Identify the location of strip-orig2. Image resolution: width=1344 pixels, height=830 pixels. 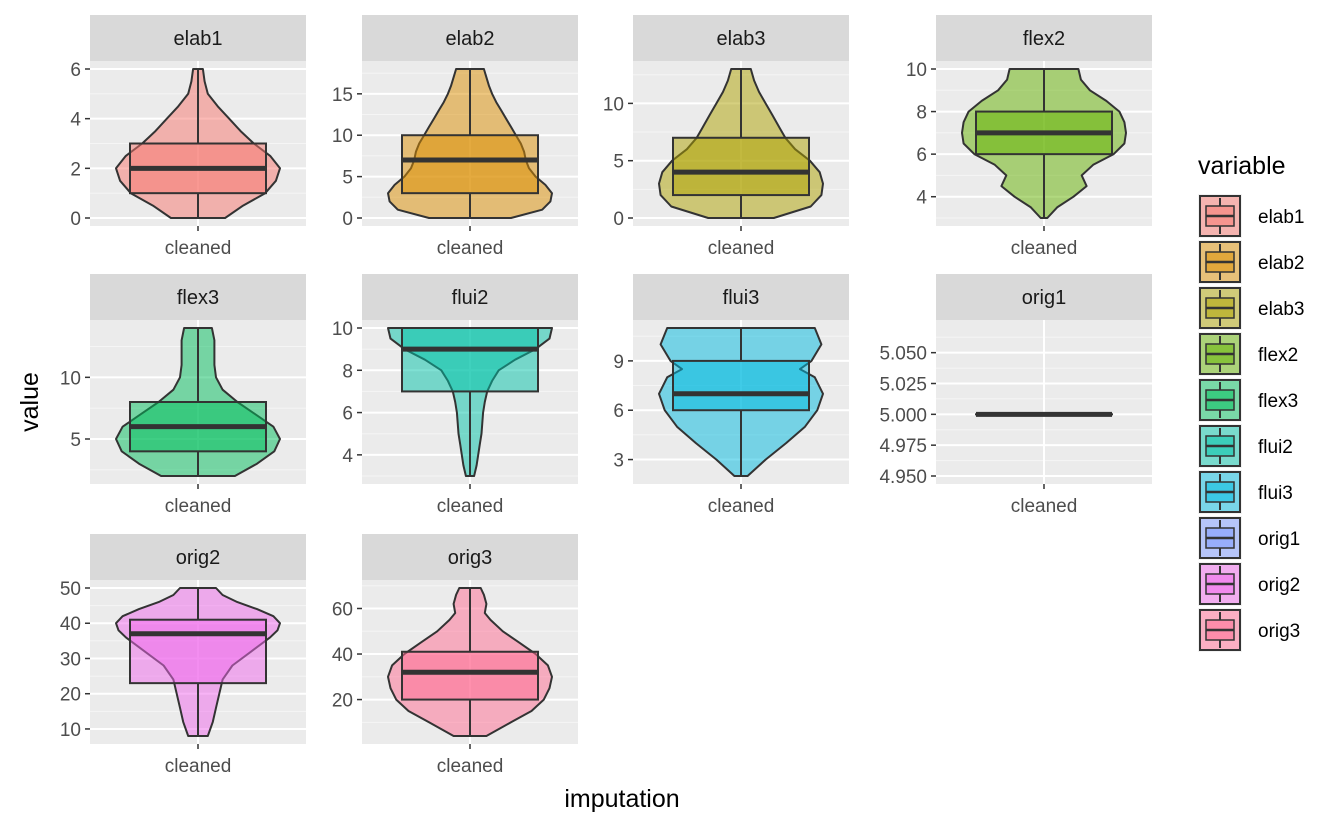
(198, 557).